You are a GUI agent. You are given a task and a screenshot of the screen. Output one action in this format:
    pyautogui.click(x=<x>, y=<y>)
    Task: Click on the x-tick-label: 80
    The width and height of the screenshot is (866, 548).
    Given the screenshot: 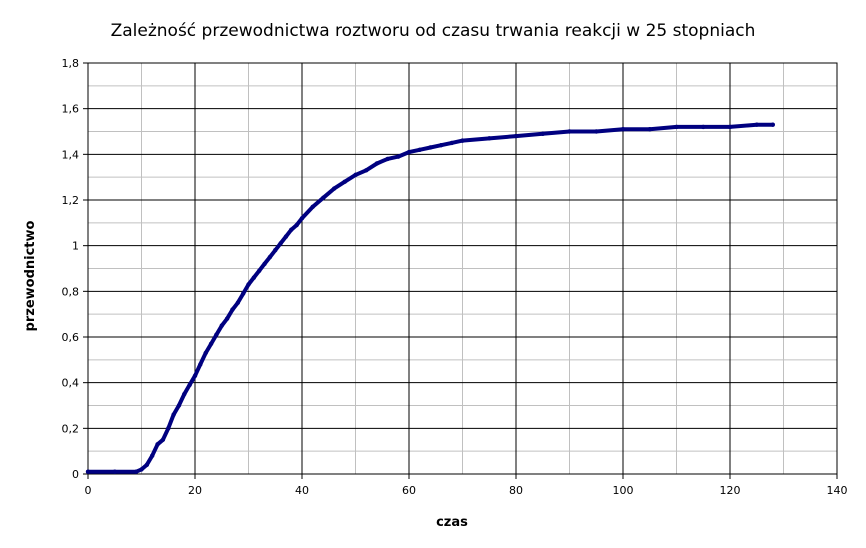 What is the action you would take?
    pyautogui.click(x=516, y=490)
    